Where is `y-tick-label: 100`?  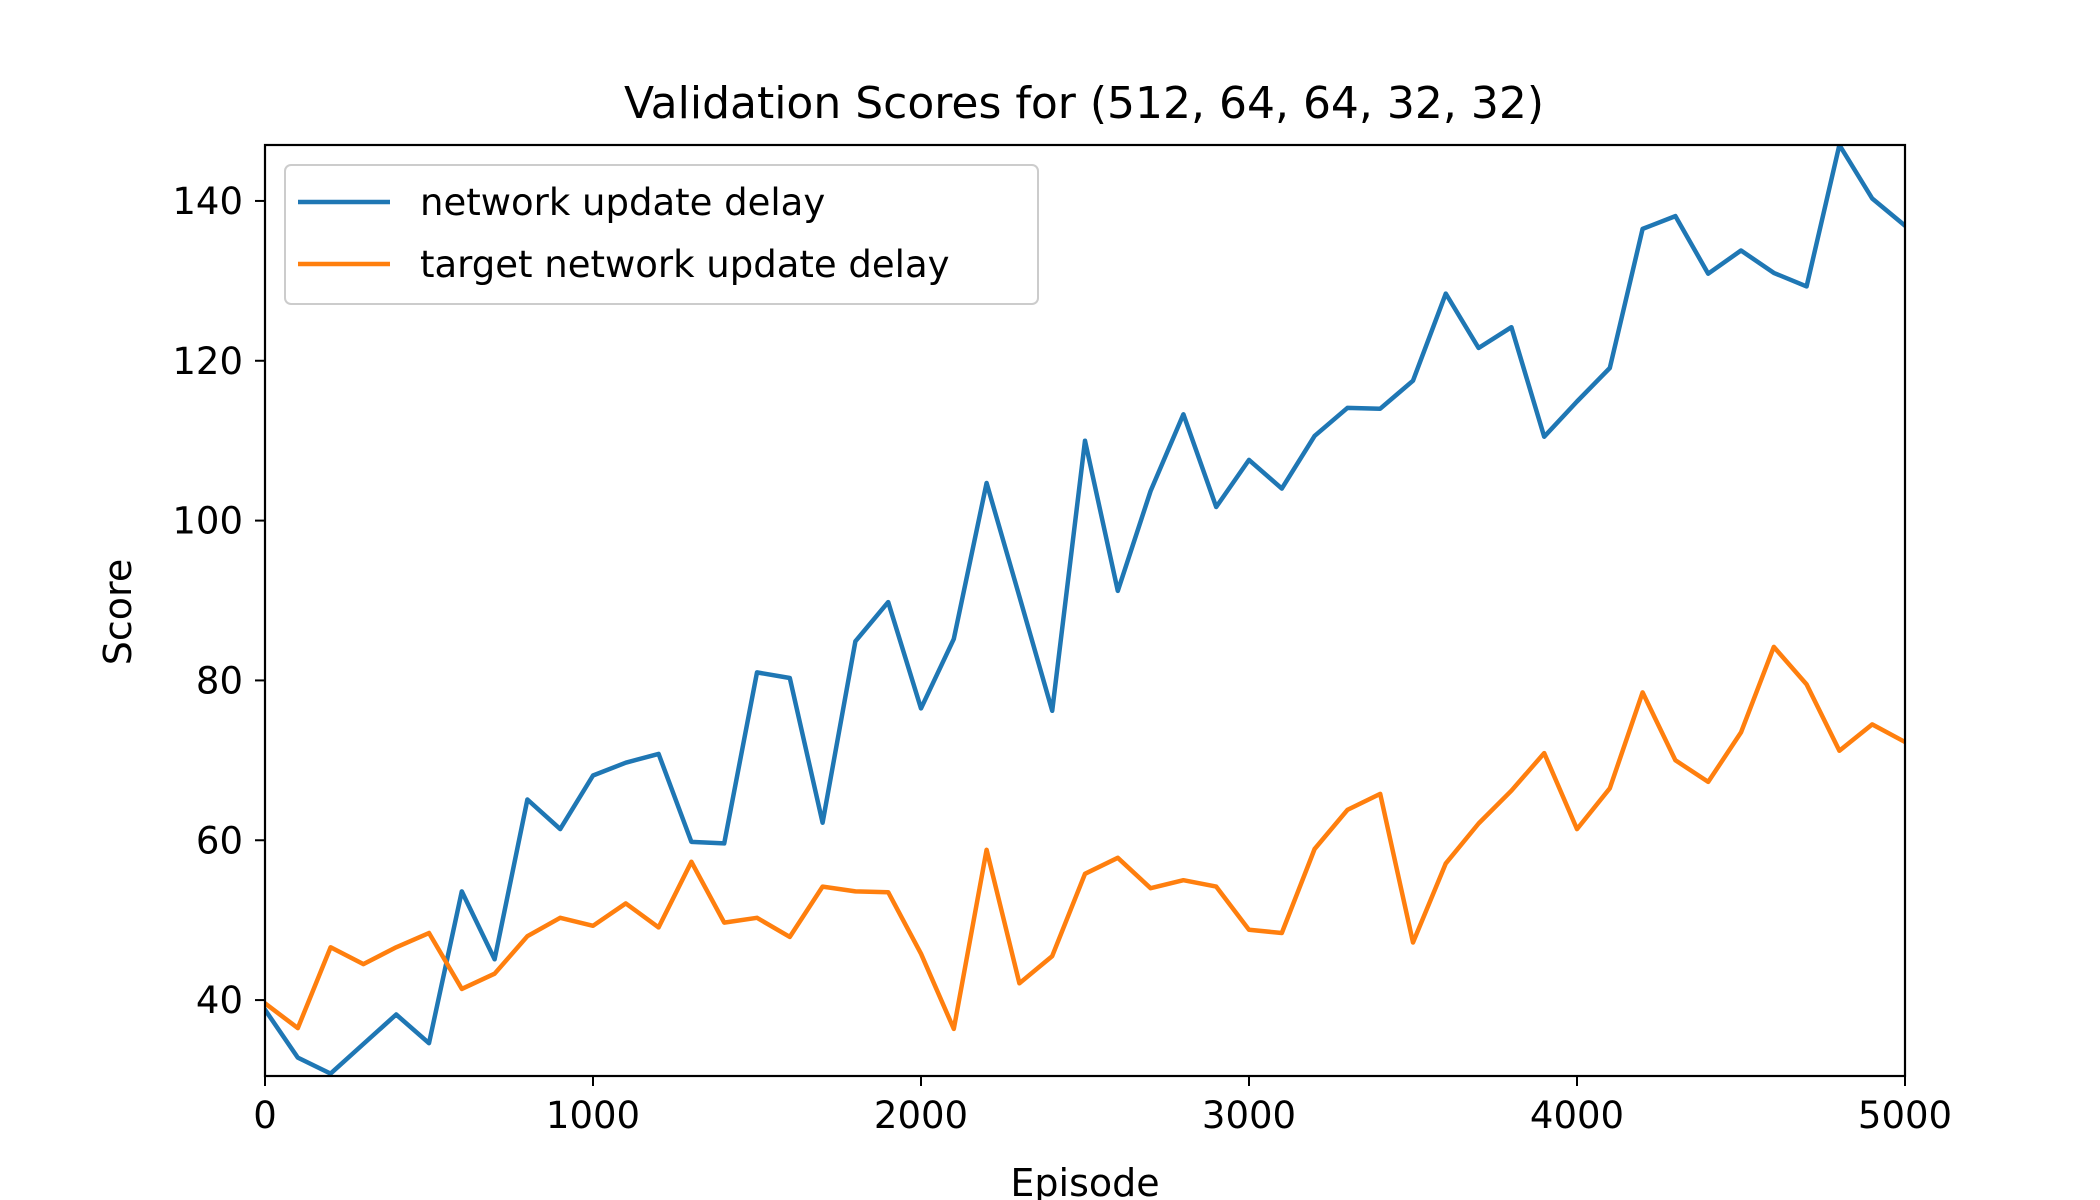
y-tick-label: 100 is located at coordinates (207, 521).